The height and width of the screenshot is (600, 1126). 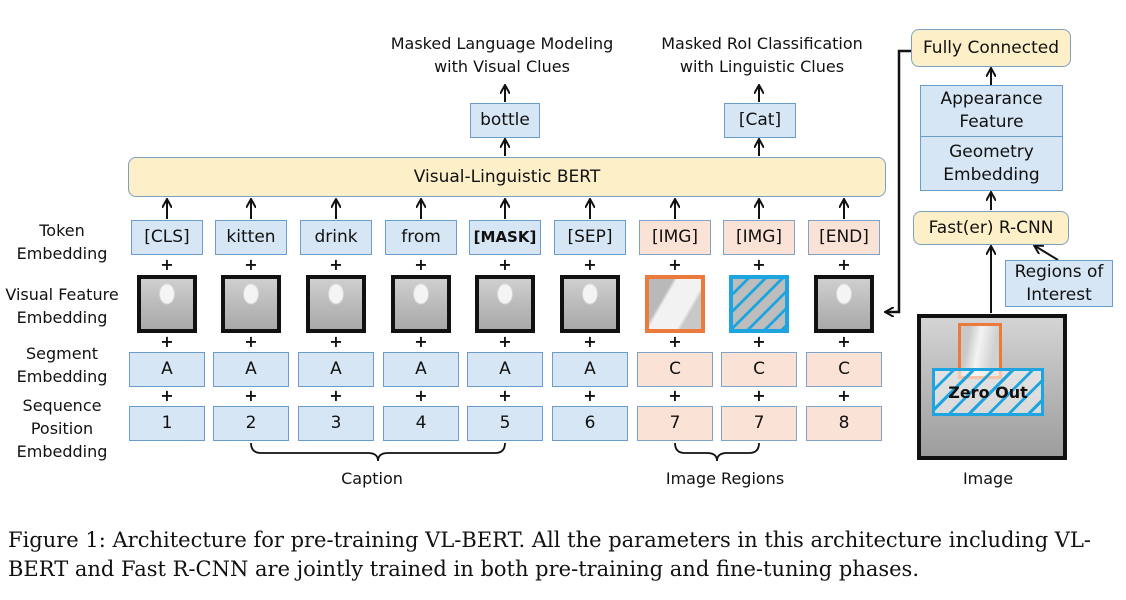 What do you see at coordinates (167, 423) in the screenshot?
I see `position-embedding-box: 1` at bounding box center [167, 423].